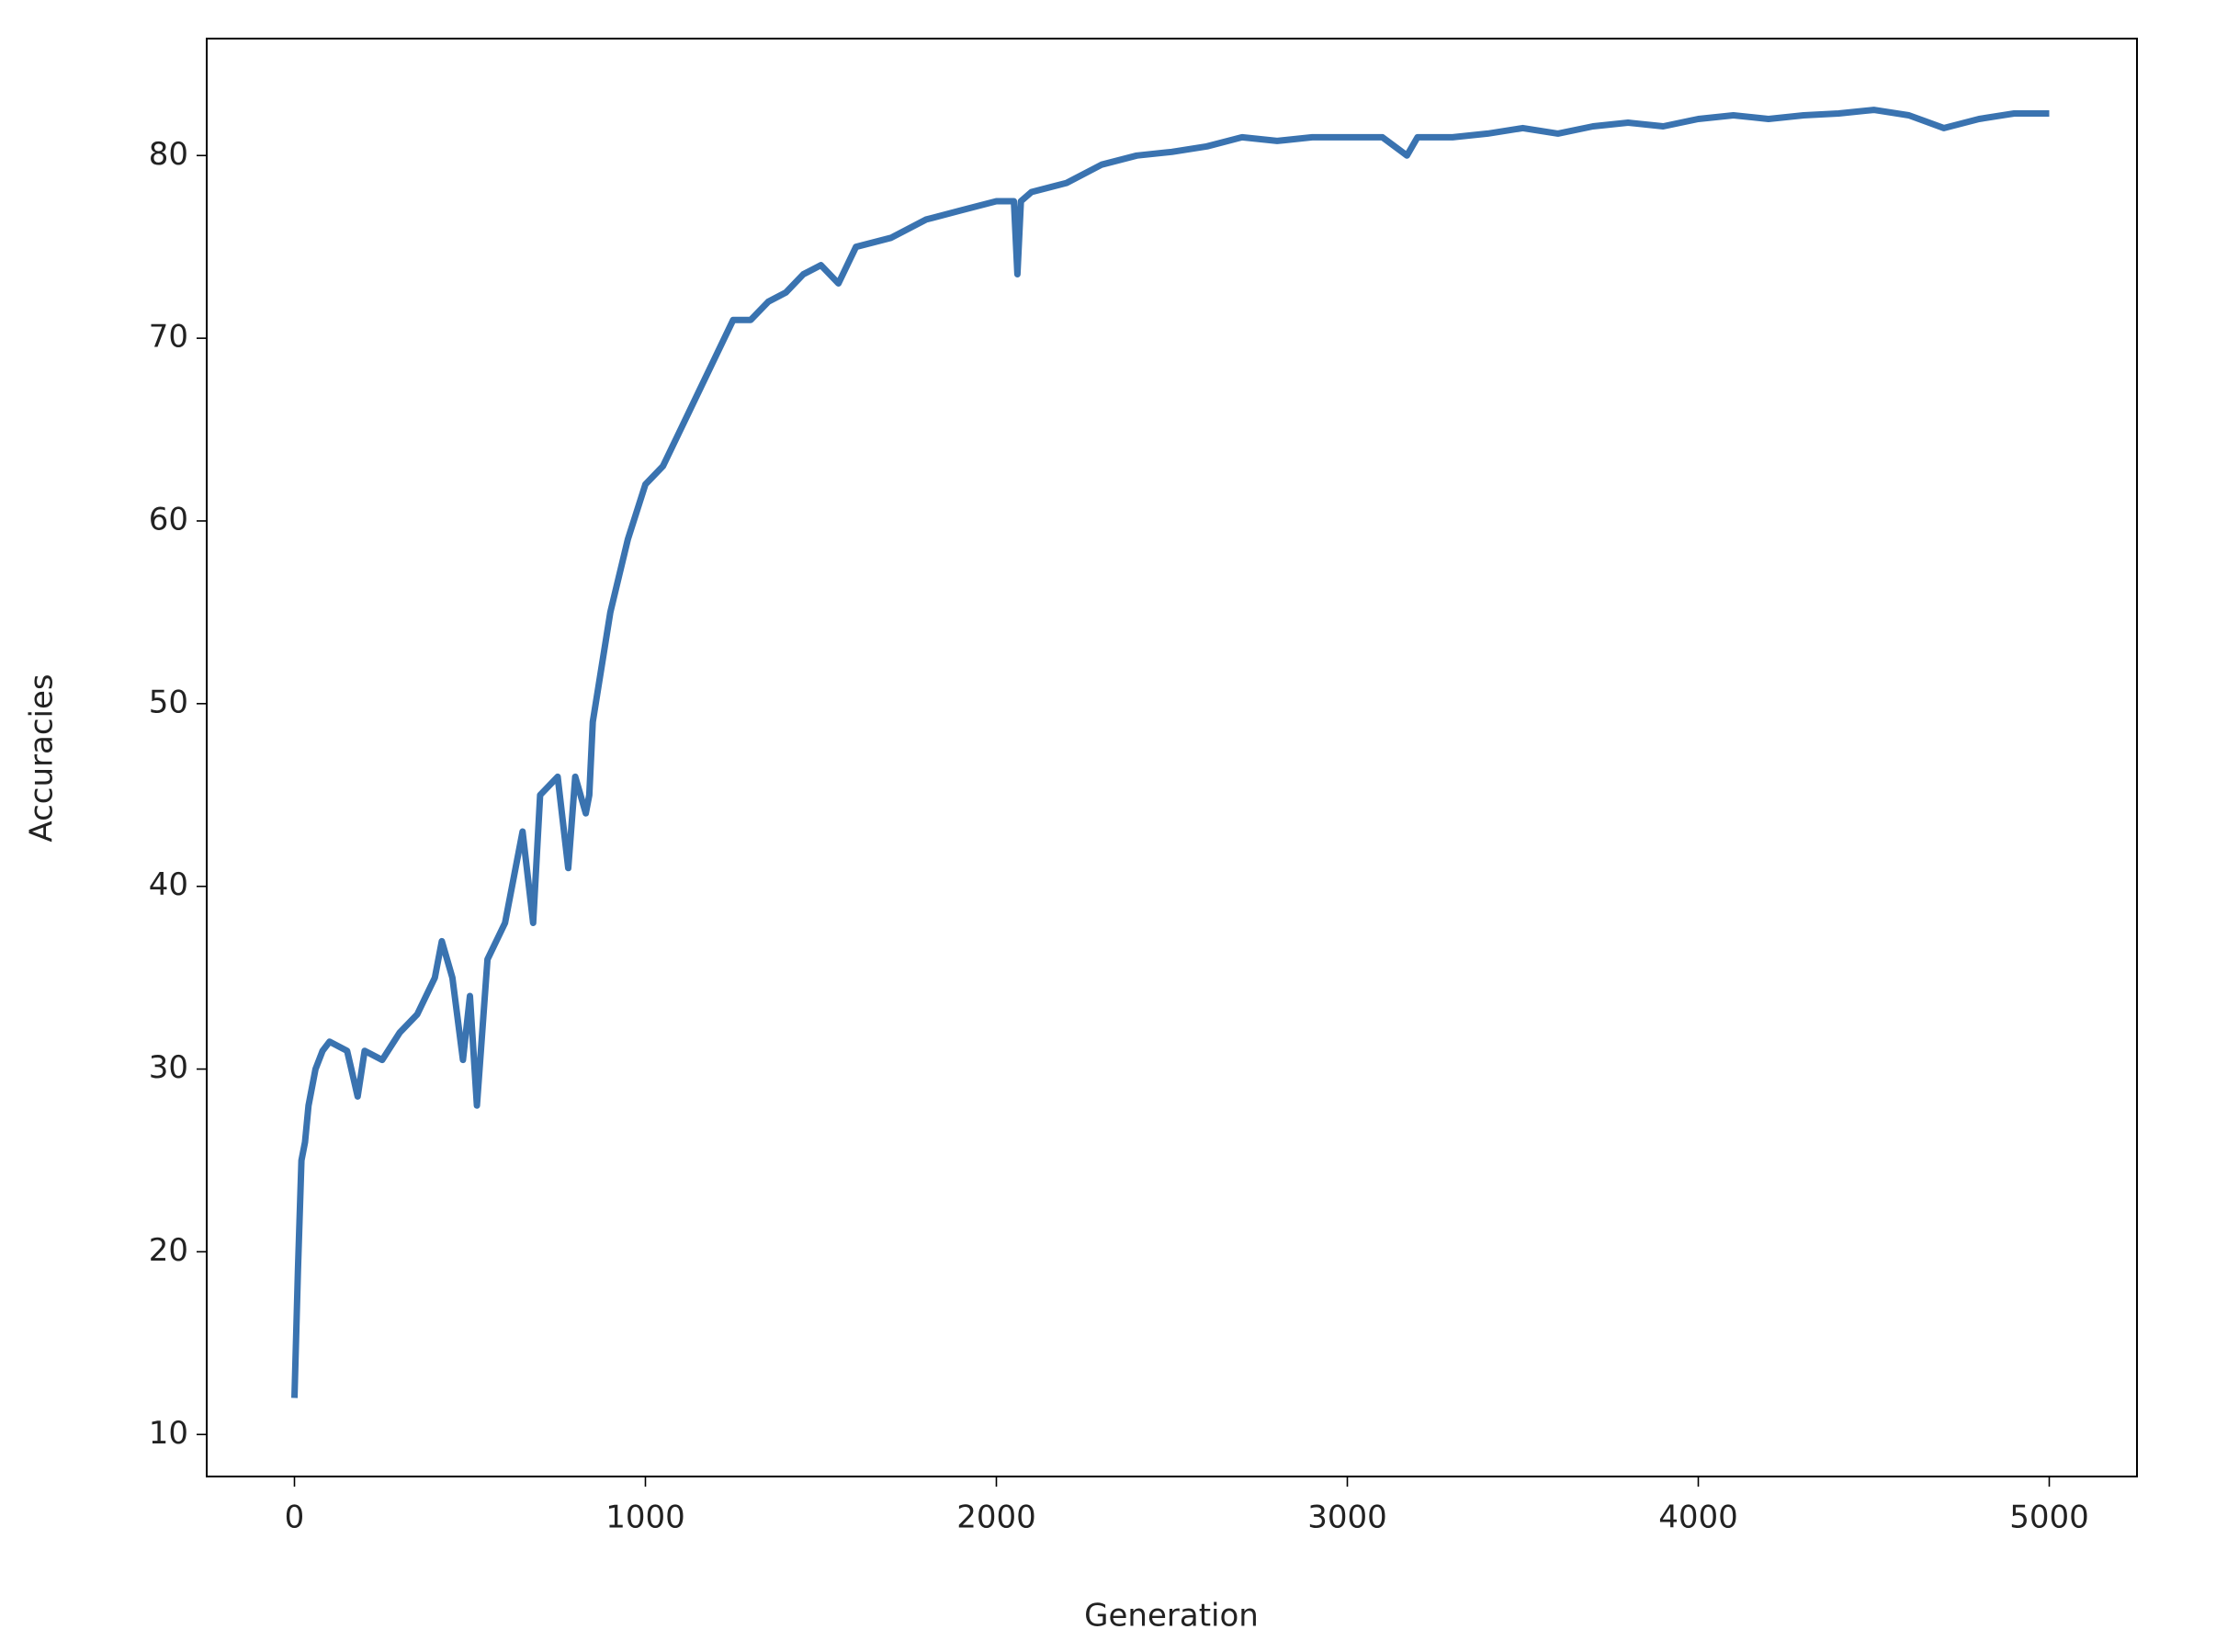 This screenshot has height=1652, width=2216. Describe the element at coordinates (295, 1517) in the screenshot. I see `x-tick-label: 0` at that location.